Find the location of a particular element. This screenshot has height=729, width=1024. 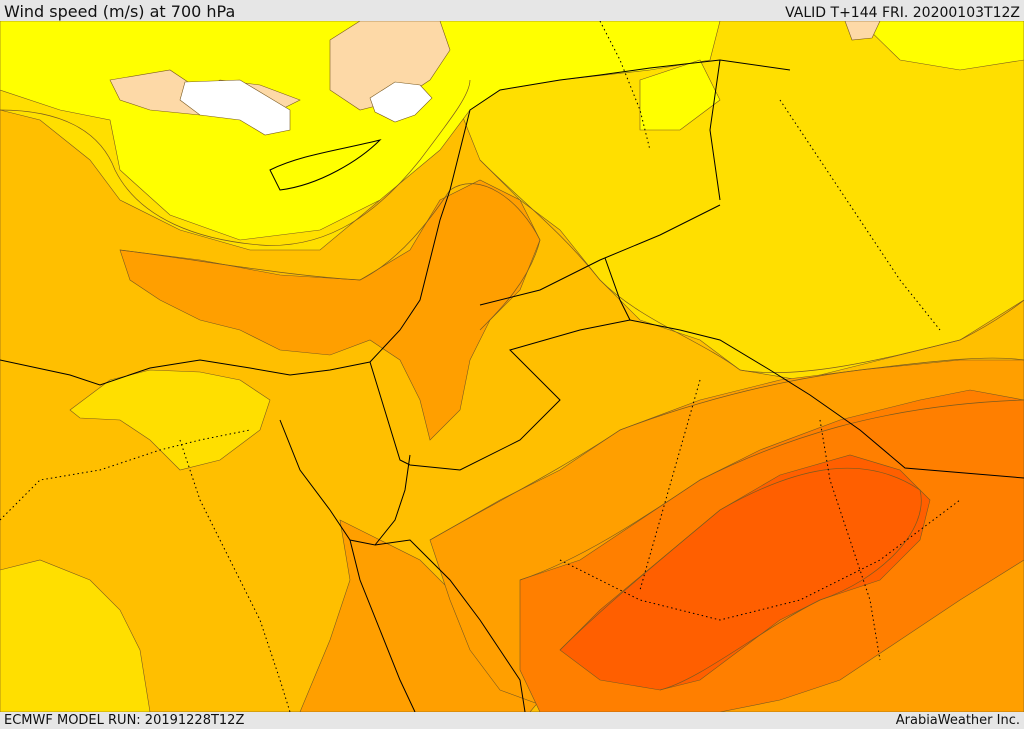

peach-patch-east is located at coordinates (862, 31).